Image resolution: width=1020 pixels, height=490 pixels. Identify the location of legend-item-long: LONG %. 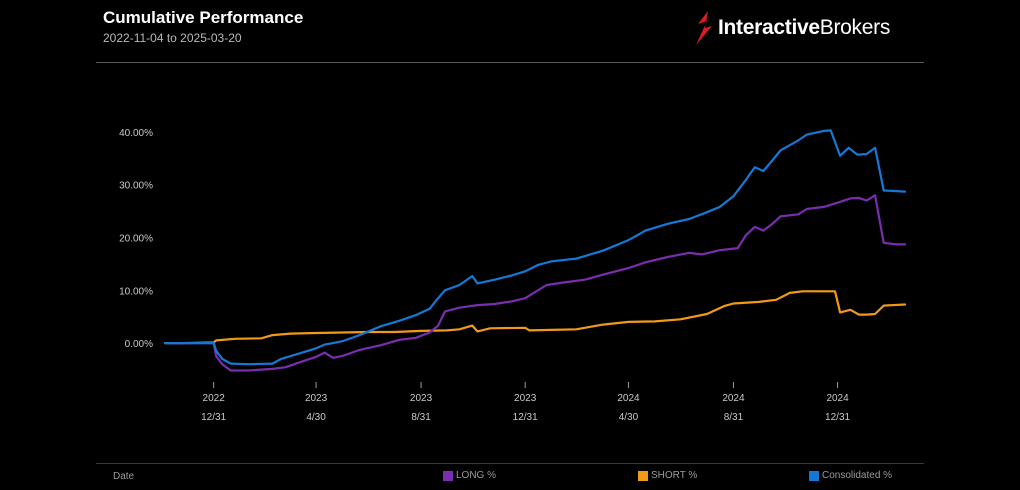
(469, 475).